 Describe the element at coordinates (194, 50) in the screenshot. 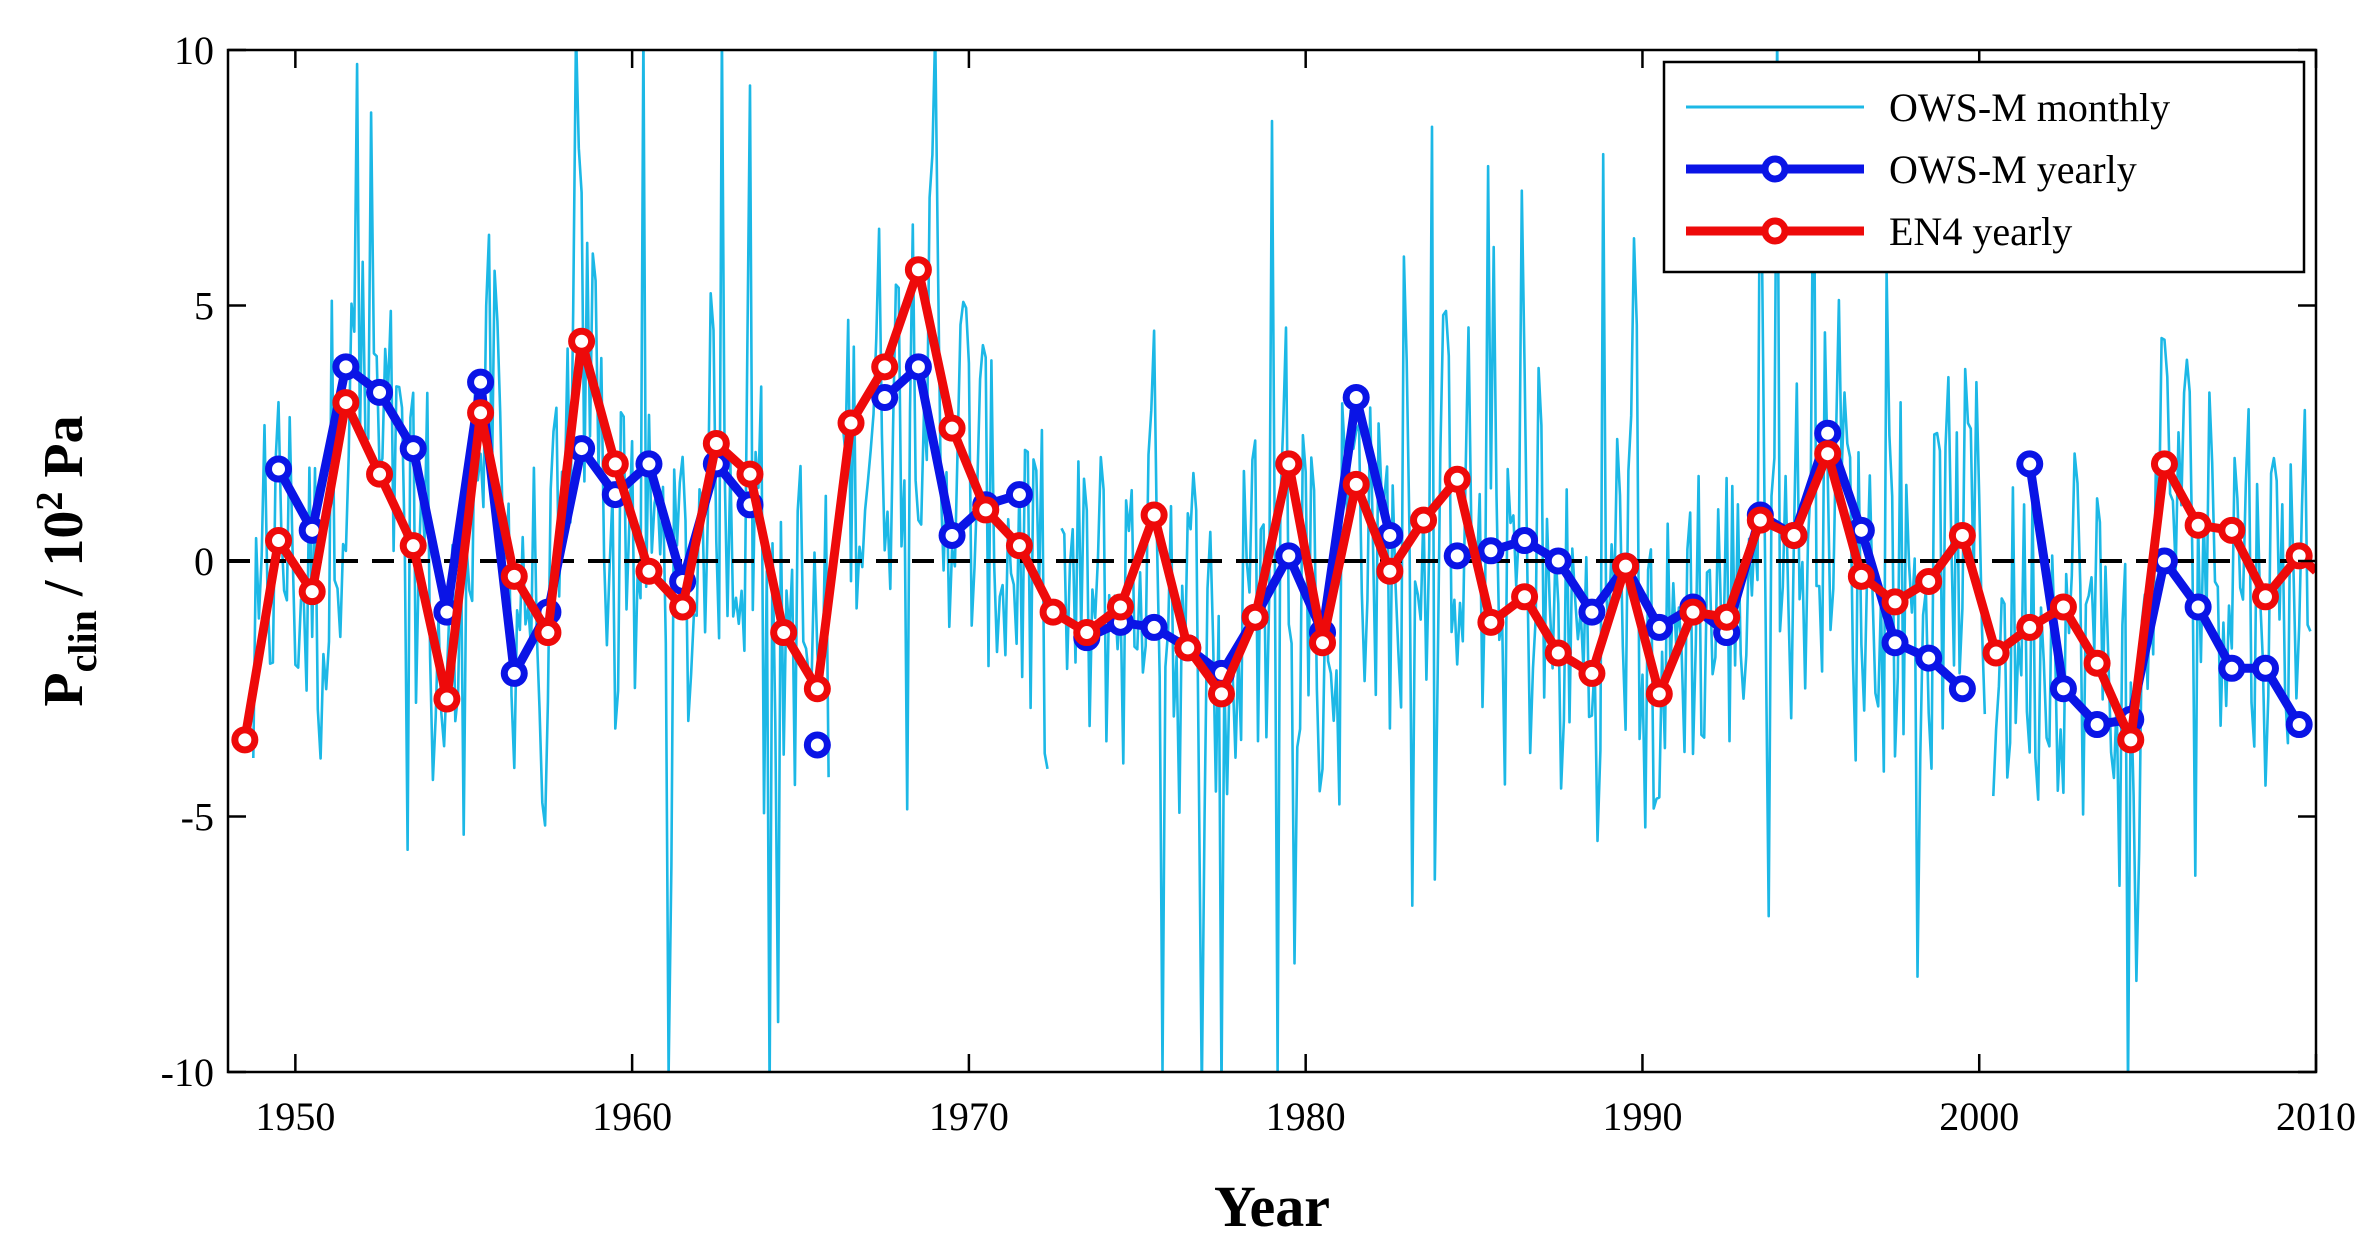

I see `y-tick-label: 10` at that location.